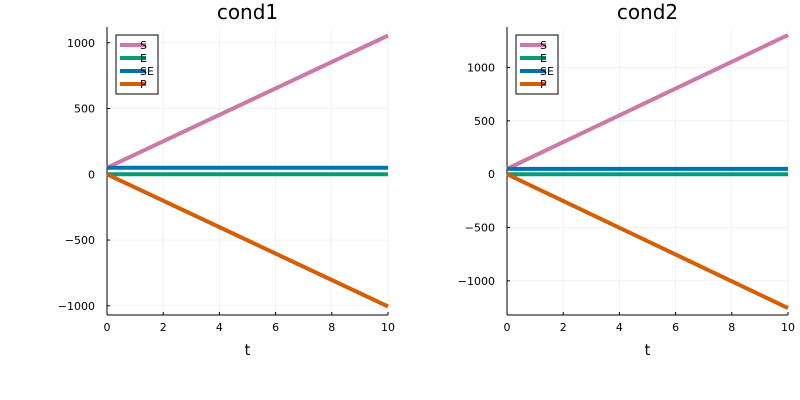  What do you see at coordinates (247, 12) in the screenshot?
I see `chart-title: cond1` at bounding box center [247, 12].